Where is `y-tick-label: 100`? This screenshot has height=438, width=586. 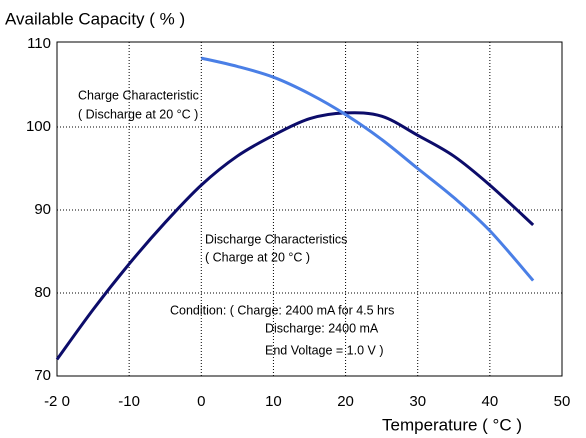 y-tick-label: 100 is located at coordinates (38, 126).